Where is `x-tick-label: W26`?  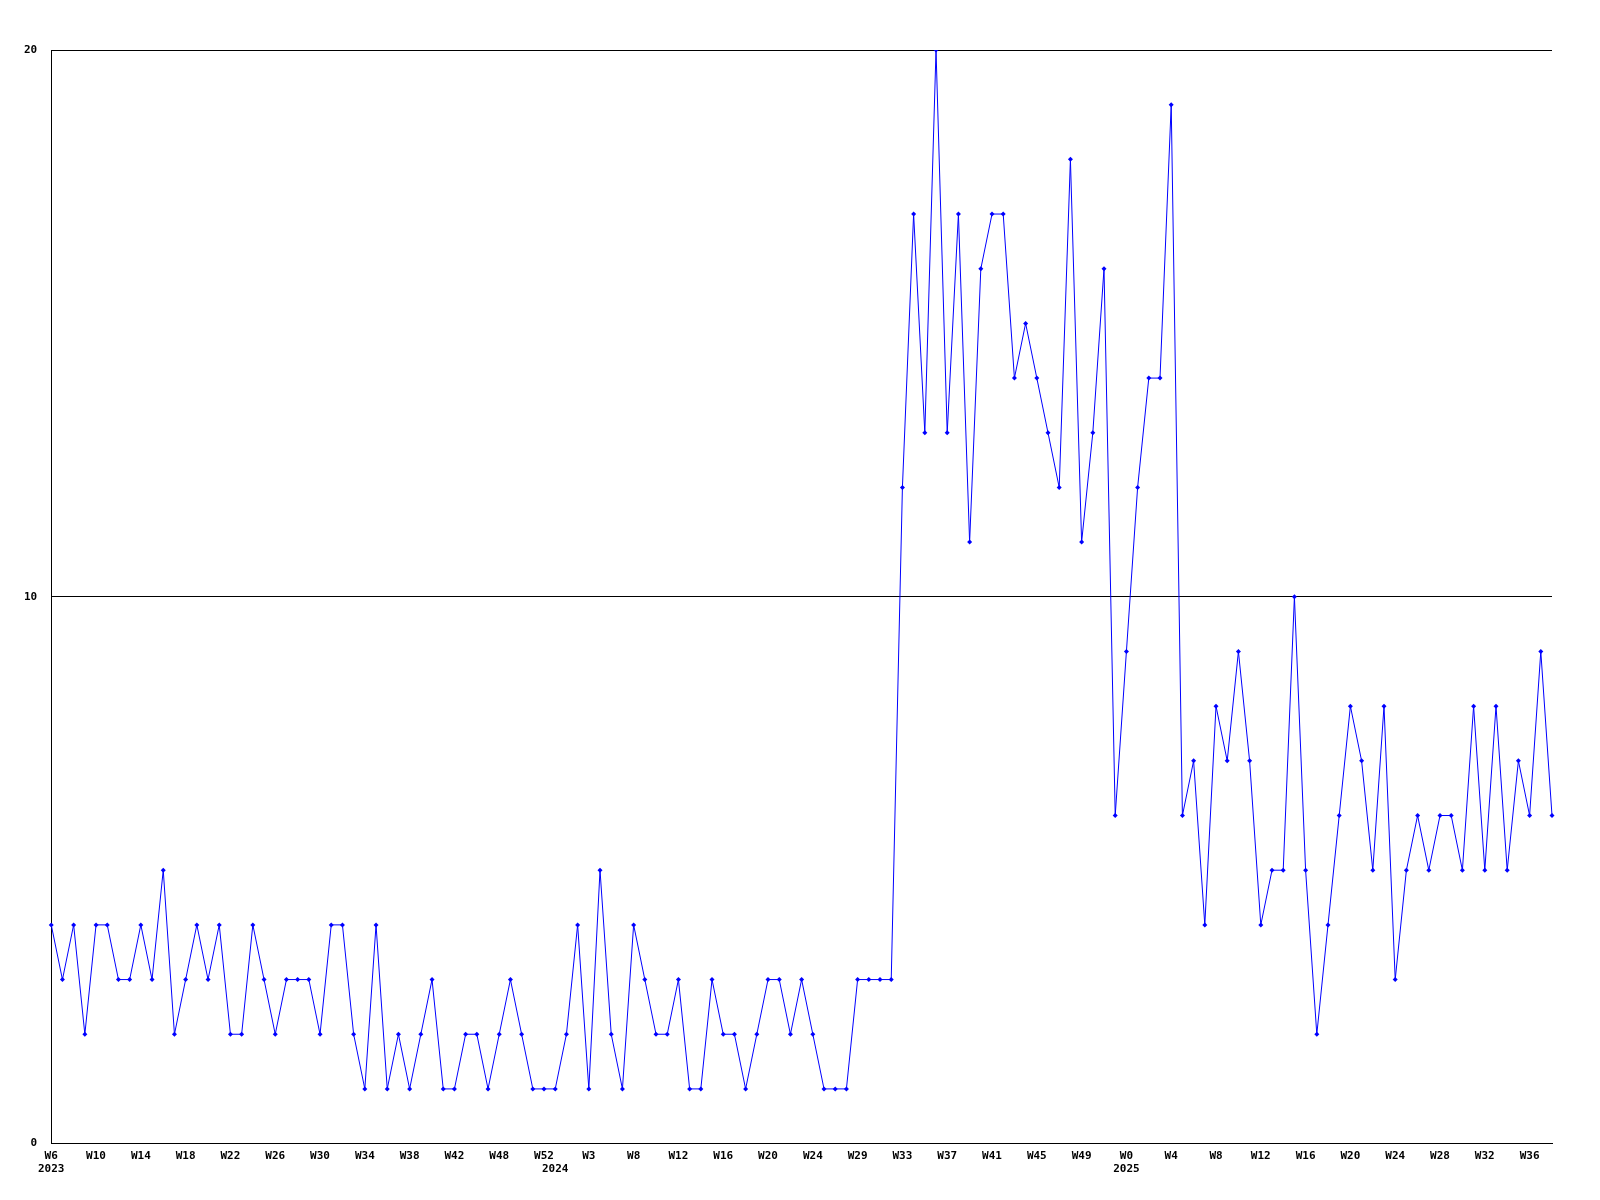
x-tick-label: W26 is located at coordinates (275, 1156).